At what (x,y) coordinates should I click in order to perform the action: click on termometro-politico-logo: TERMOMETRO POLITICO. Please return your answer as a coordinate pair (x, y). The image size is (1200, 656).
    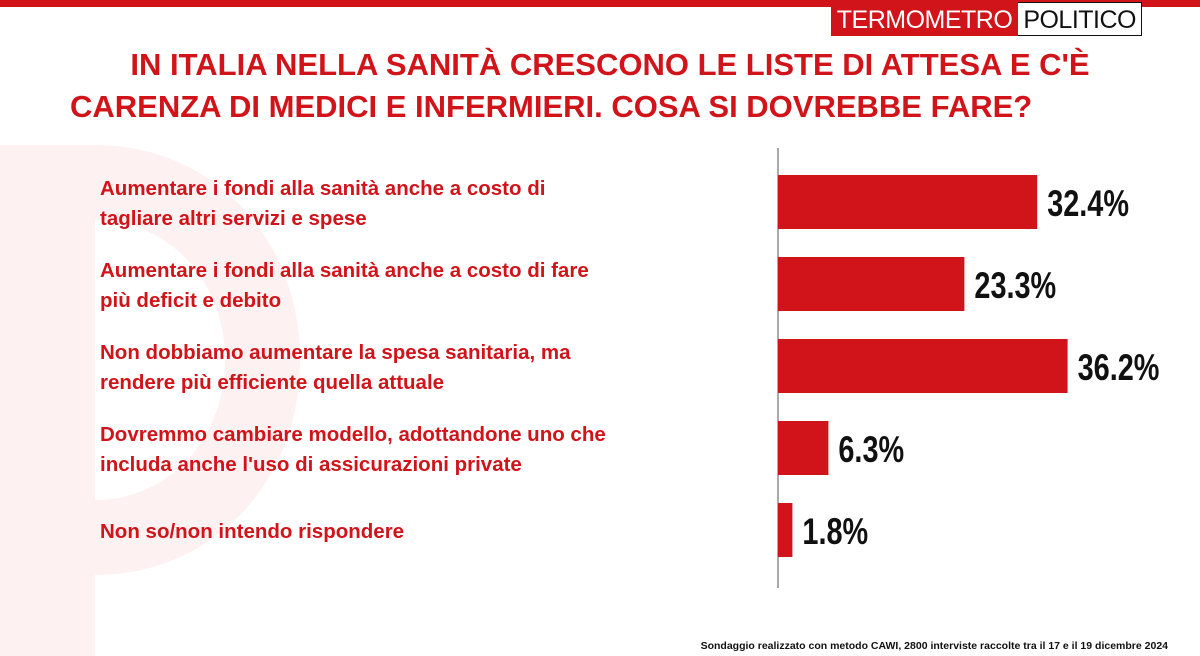
    Looking at the image, I should click on (986, 19).